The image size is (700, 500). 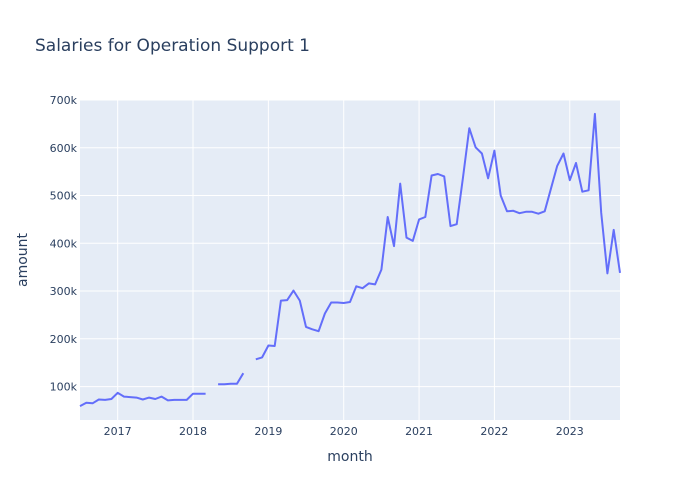 I want to click on x-tick-label: 2021, so click(x=419, y=431).